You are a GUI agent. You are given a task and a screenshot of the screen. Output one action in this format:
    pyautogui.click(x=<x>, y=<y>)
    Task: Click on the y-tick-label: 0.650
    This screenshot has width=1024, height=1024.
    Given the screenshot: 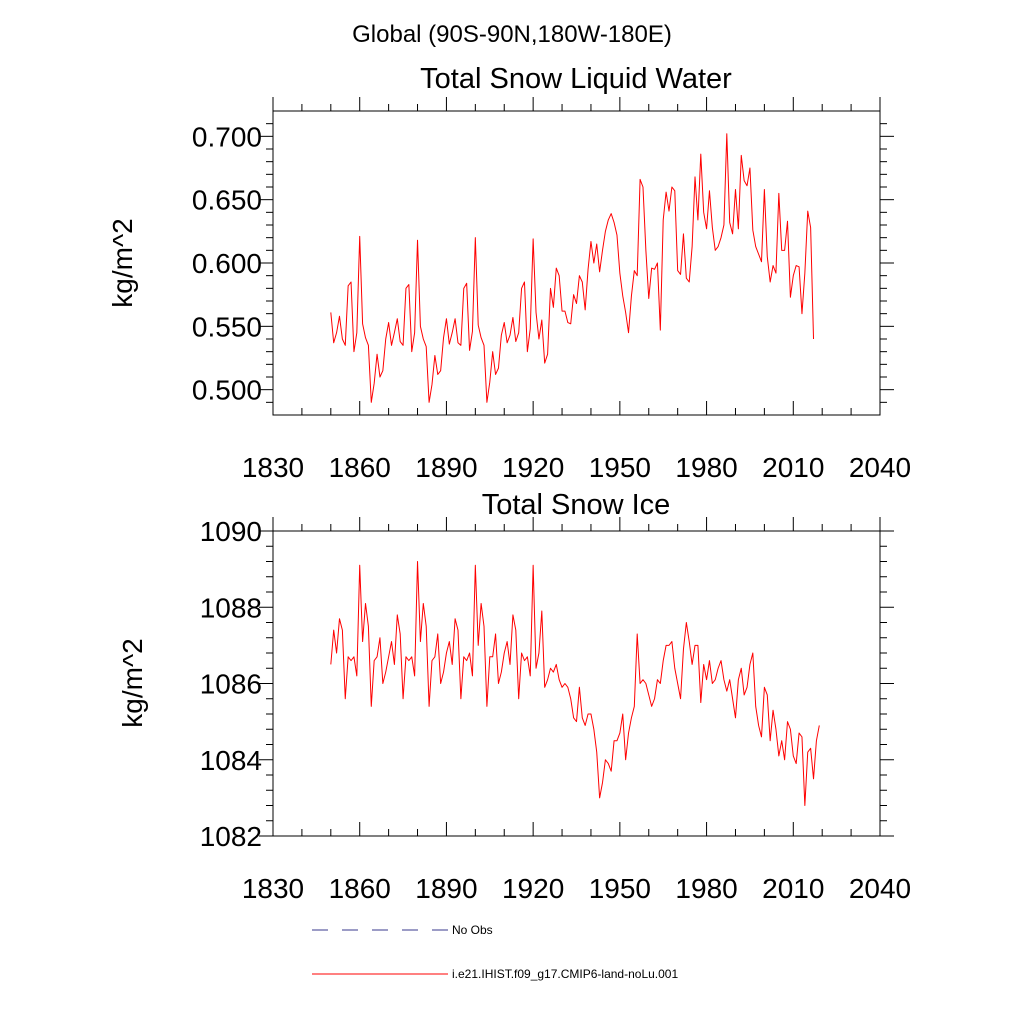 What is the action you would take?
    pyautogui.click(x=227, y=200)
    